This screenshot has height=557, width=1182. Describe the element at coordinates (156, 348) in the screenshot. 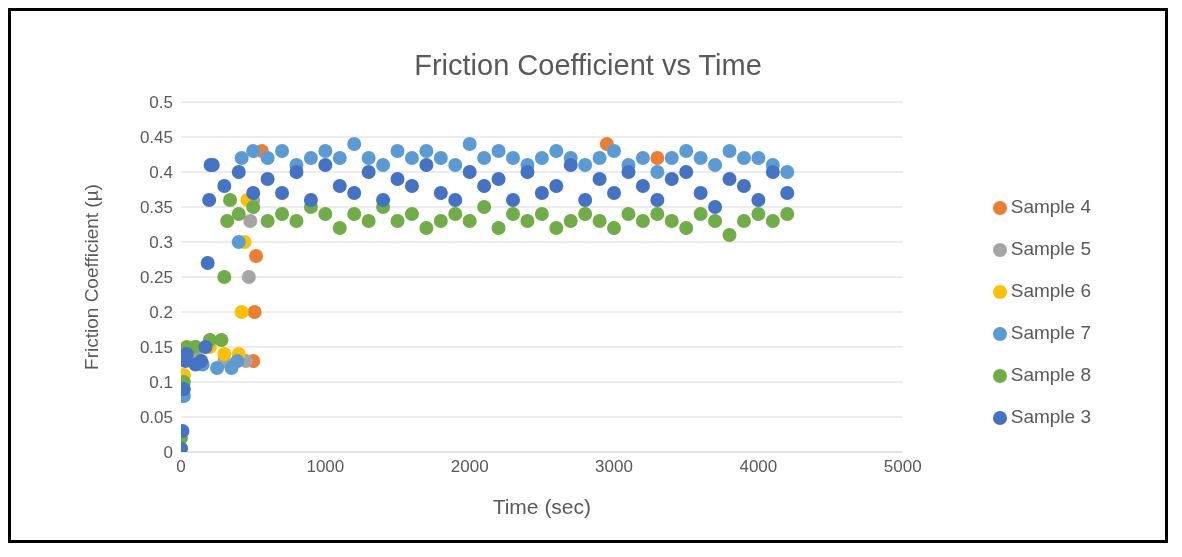

I see `y-tick-label: 0.15` at that location.